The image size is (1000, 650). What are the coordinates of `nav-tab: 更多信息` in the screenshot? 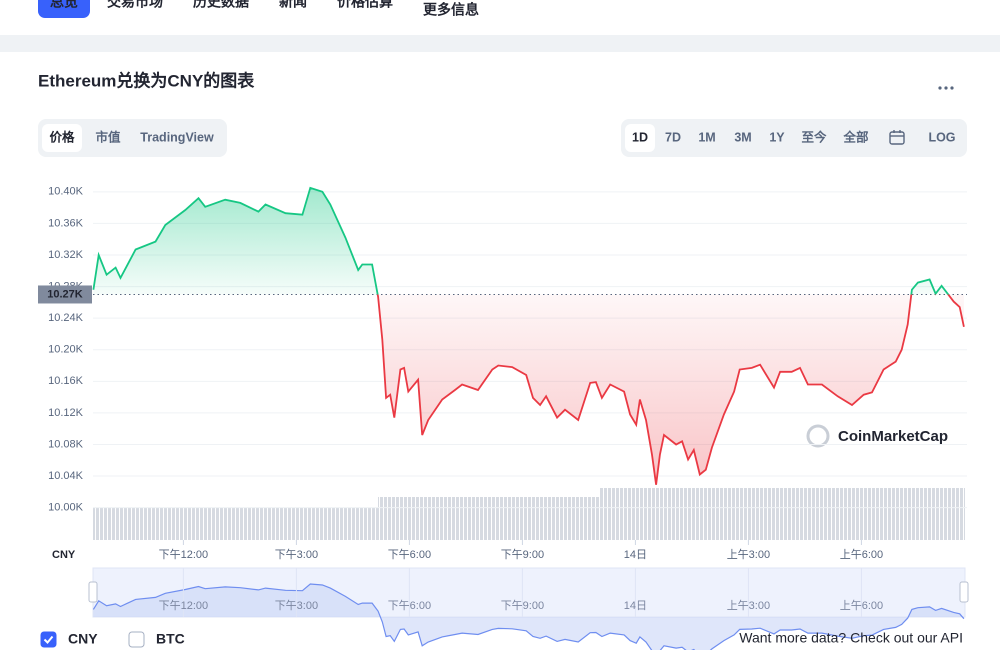 It's located at (451, 10).